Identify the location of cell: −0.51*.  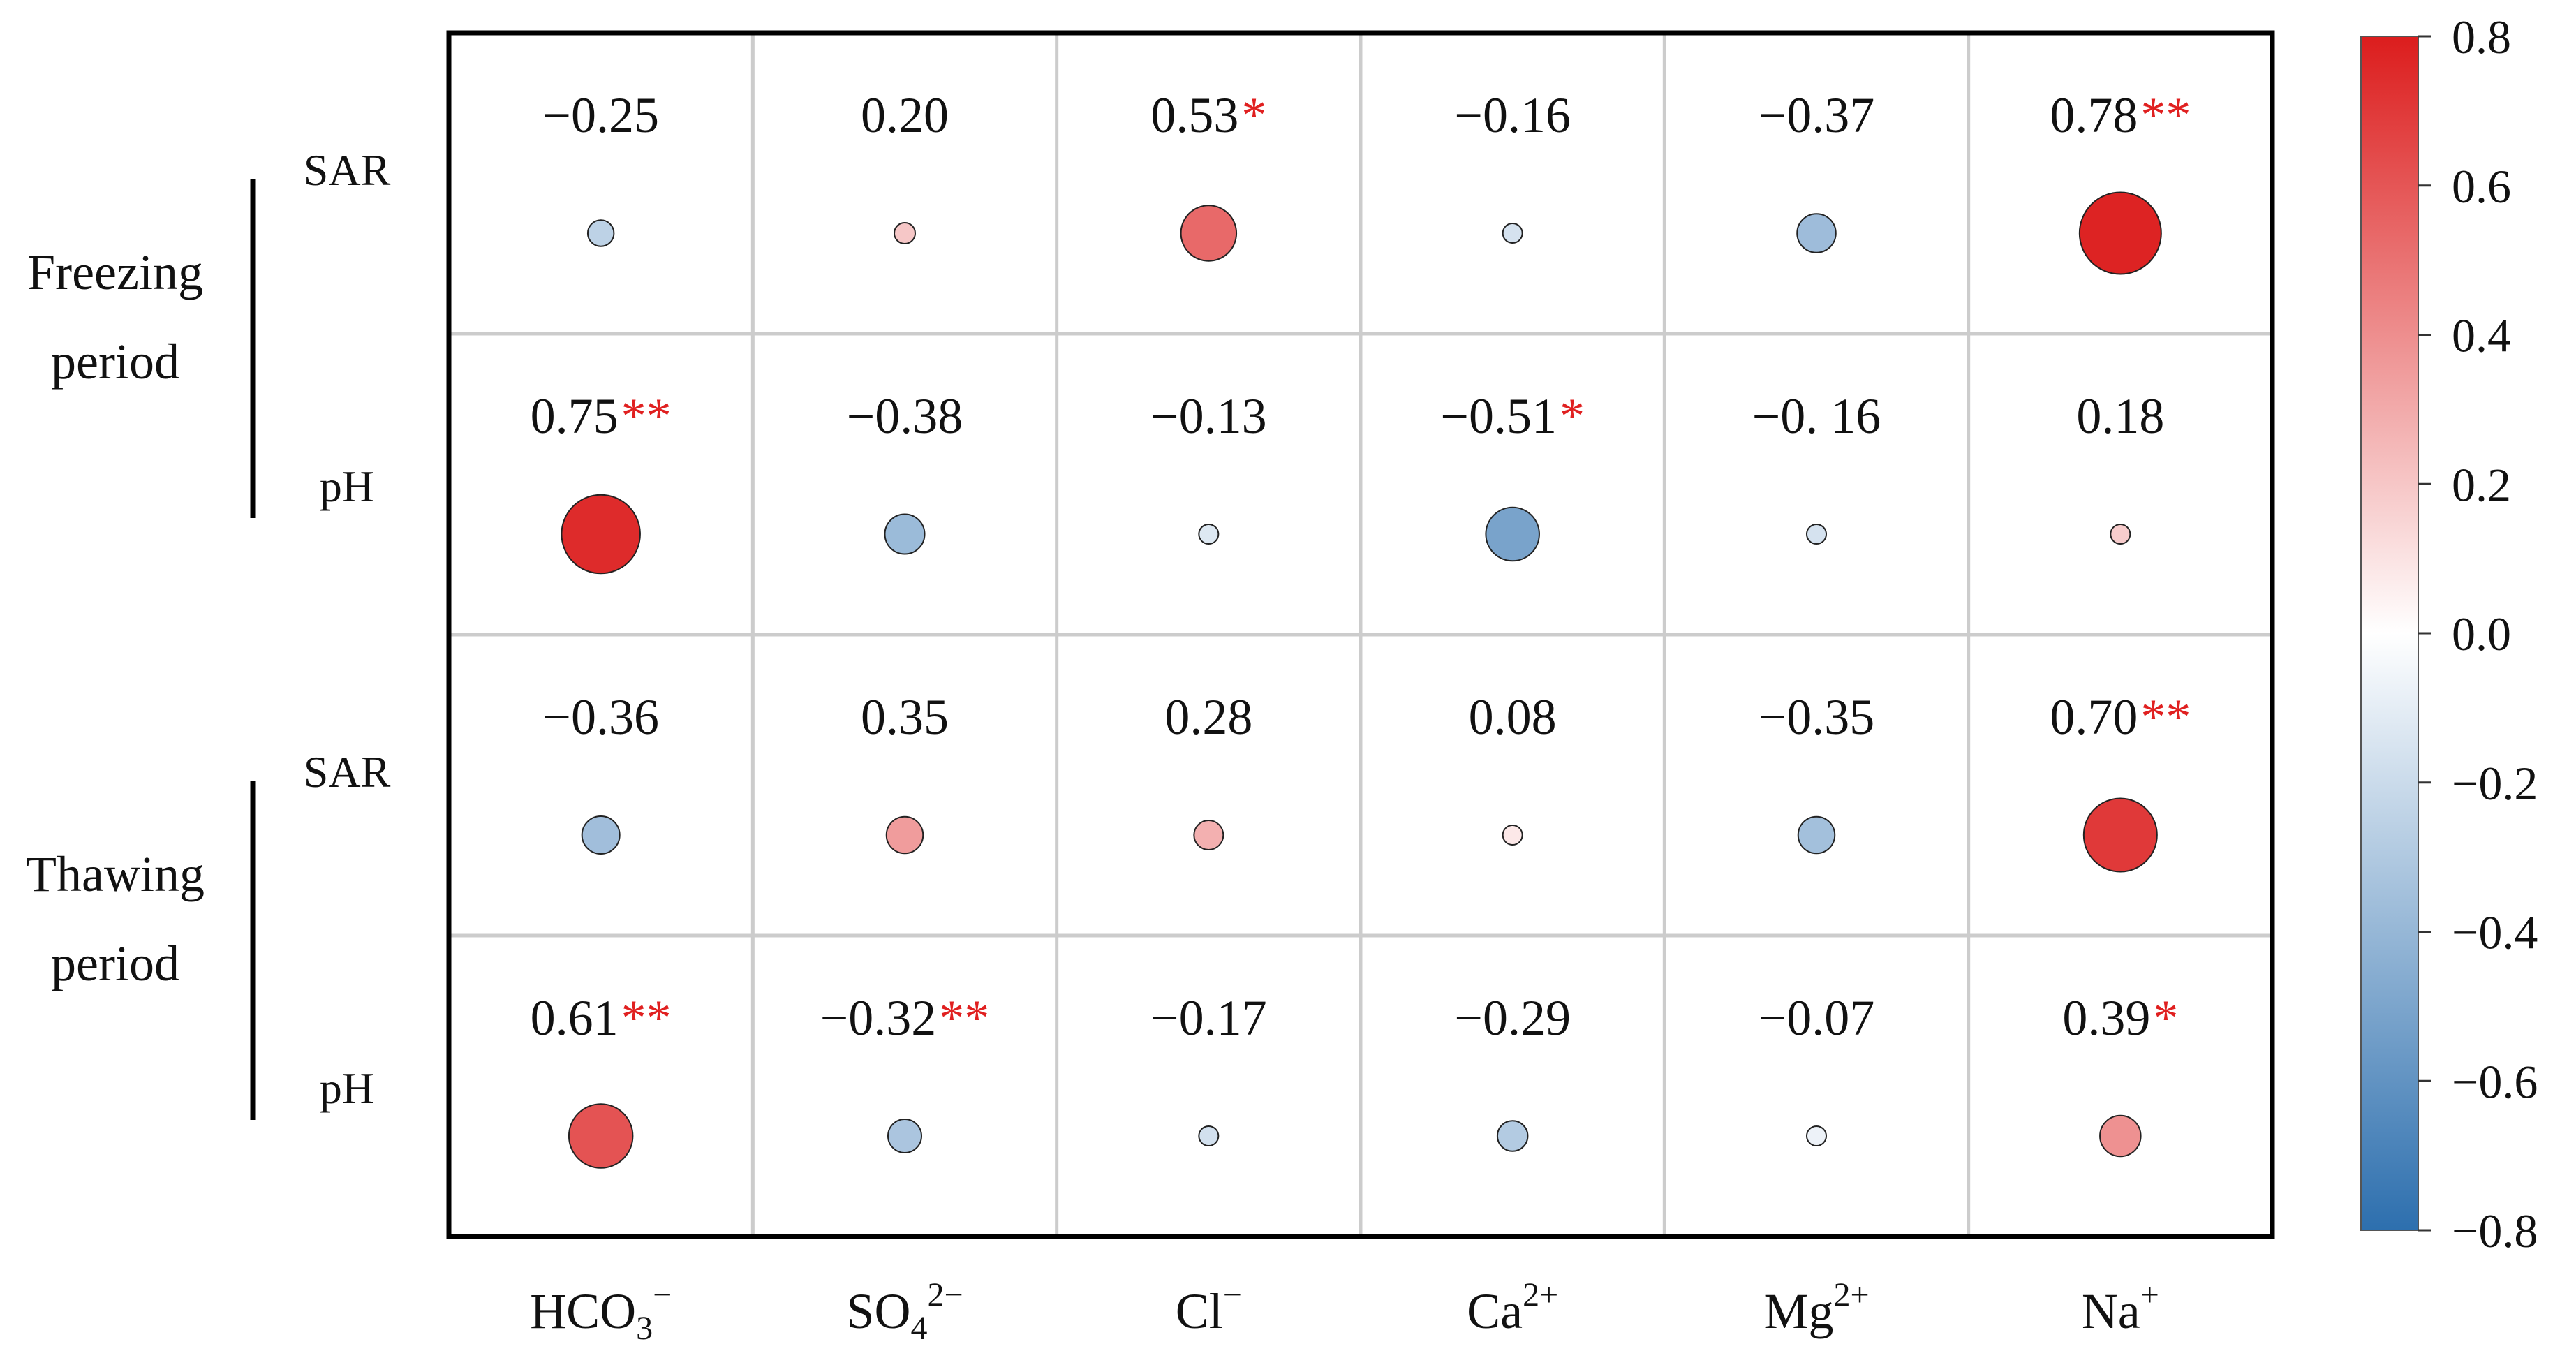
(1512, 475).